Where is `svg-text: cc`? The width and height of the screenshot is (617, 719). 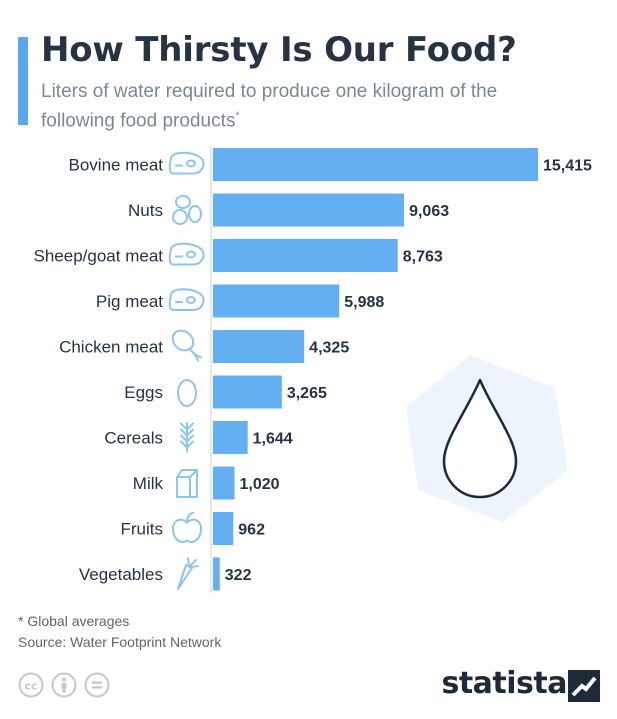 svg-text: cc is located at coordinates (30, 686).